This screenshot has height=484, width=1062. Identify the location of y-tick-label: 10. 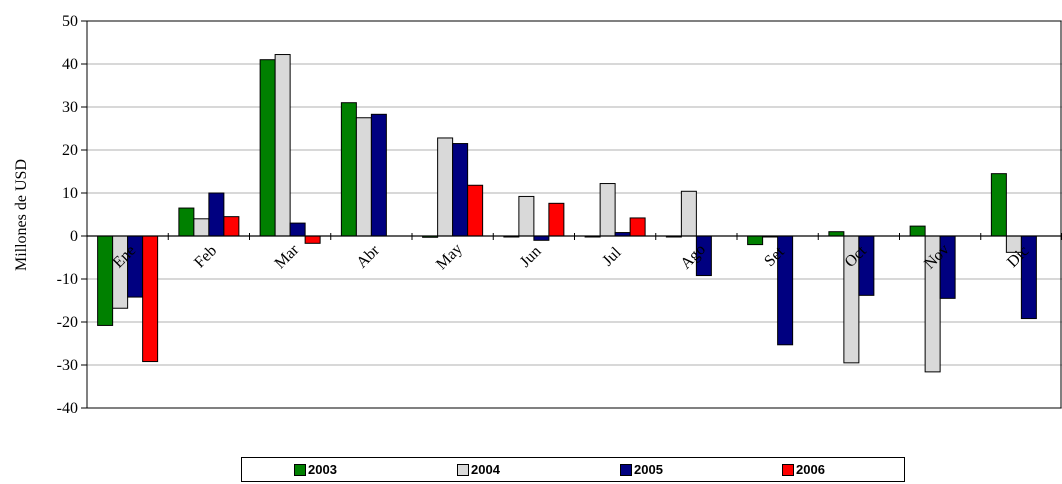
(70, 193).